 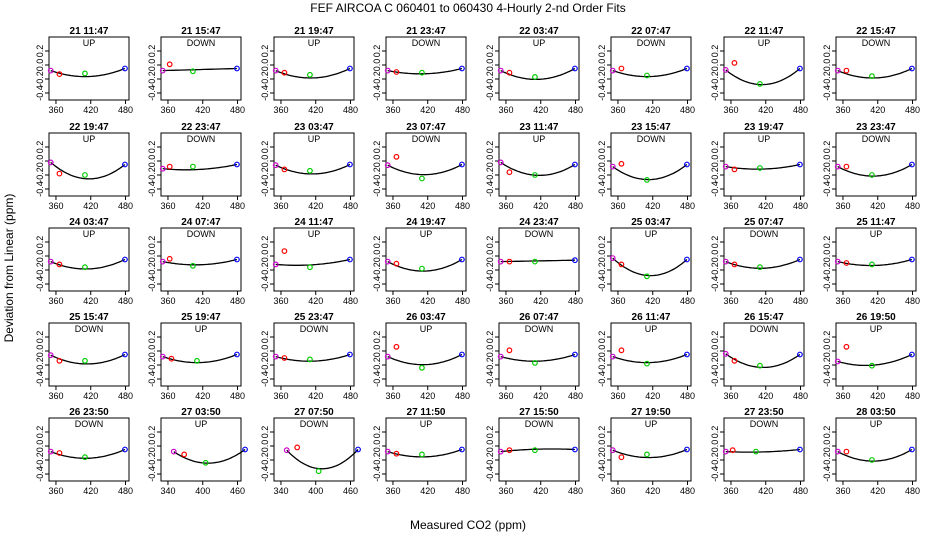 What do you see at coordinates (426, 424) in the screenshot?
I see `panel-direction: UP` at bounding box center [426, 424].